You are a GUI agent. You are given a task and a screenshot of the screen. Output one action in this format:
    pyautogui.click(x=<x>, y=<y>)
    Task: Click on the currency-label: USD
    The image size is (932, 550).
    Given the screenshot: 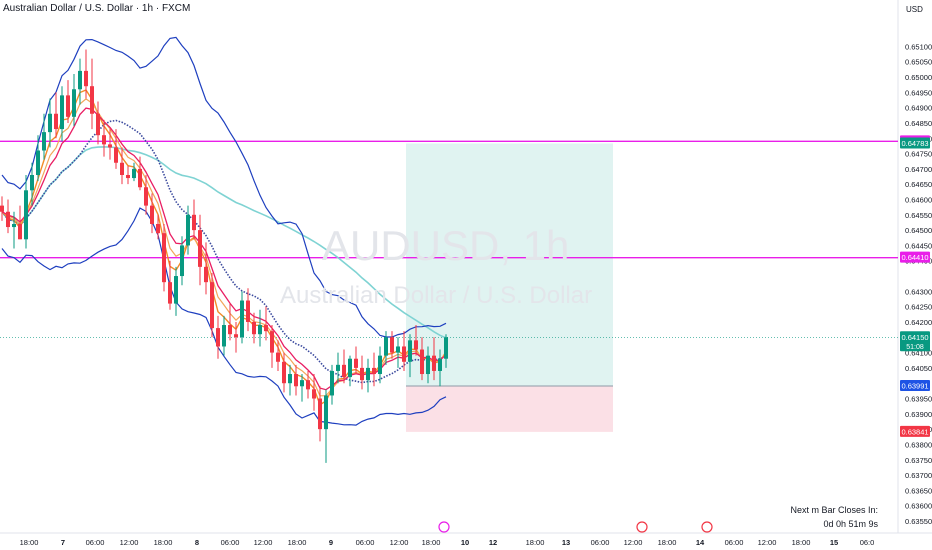 What is the action you would take?
    pyautogui.click(x=914, y=9)
    